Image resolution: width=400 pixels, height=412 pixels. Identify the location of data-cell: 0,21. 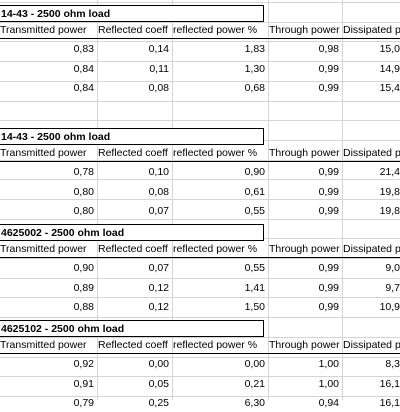
(254, 383).